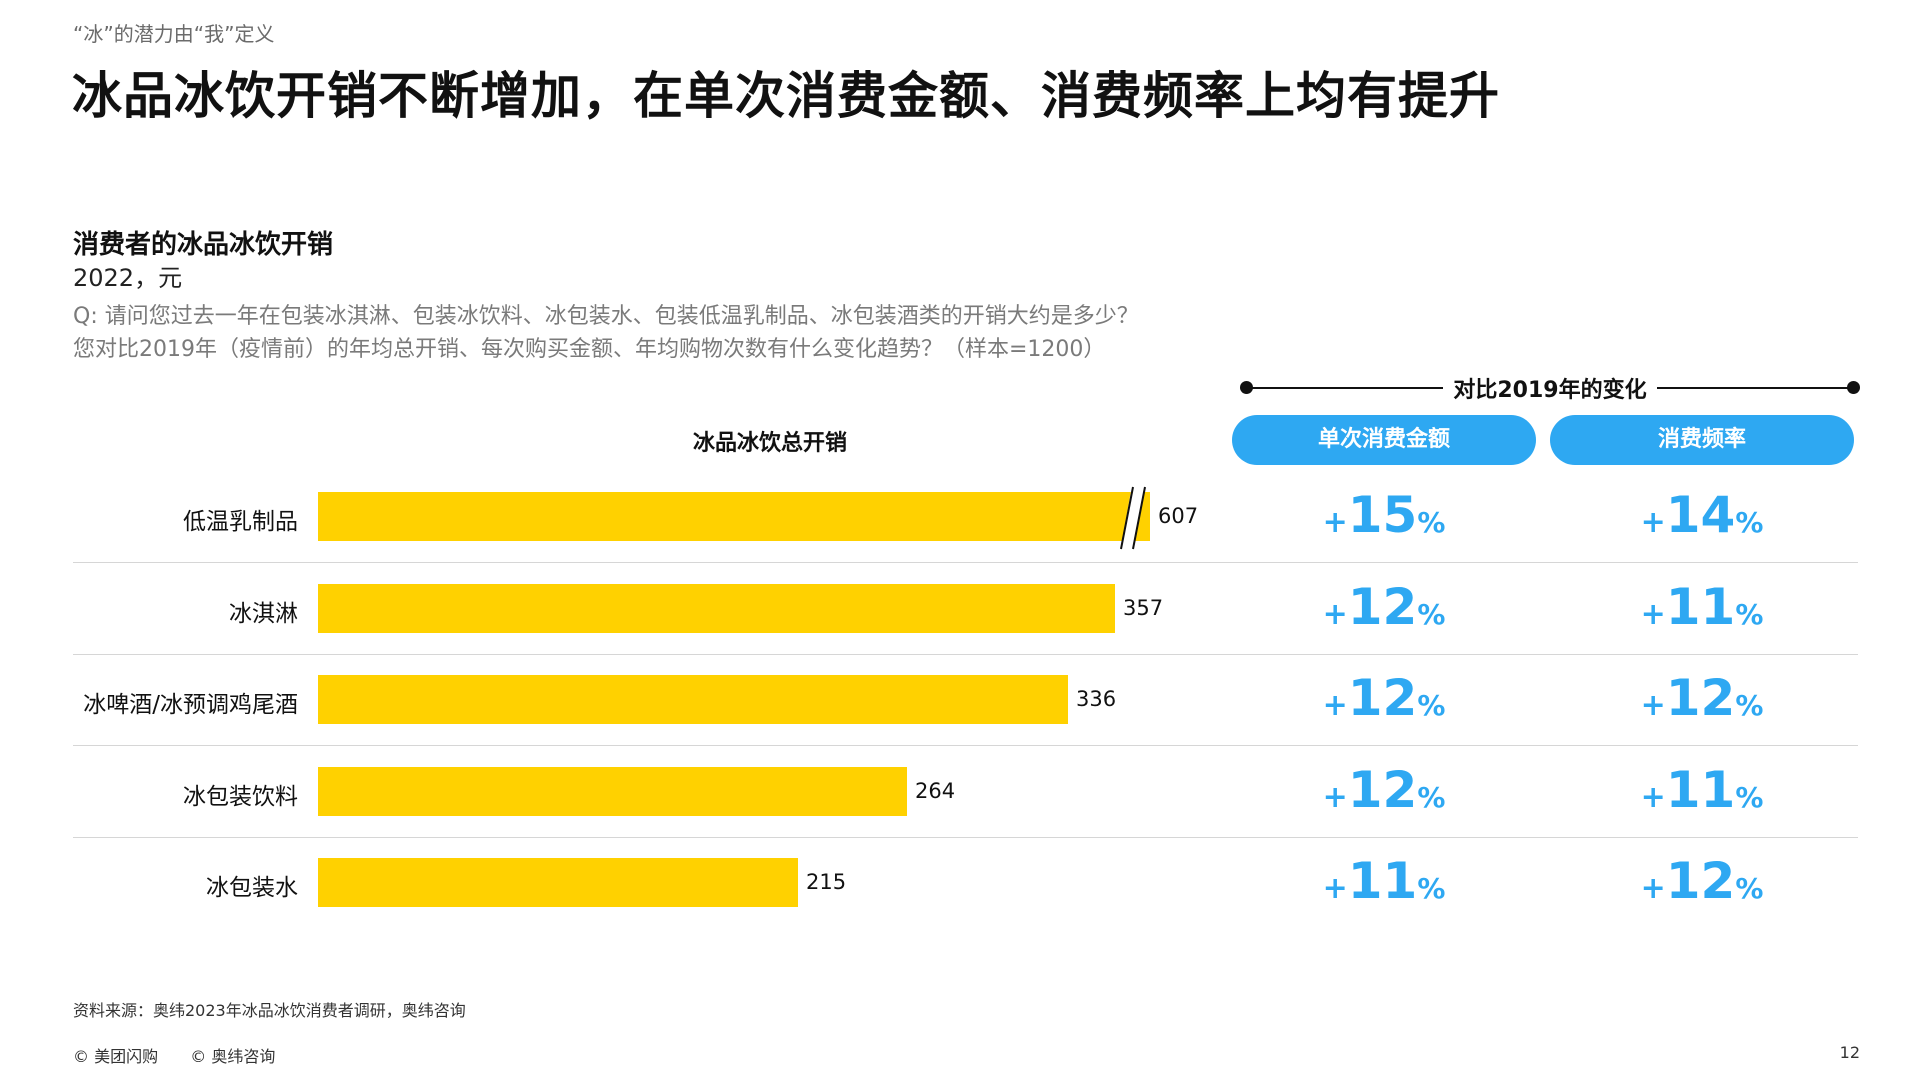 Image resolution: width=1920 pixels, height=1080 pixels. What do you see at coordinates (1133, 518) in the screenshot?
I see `axis-break-icon` at bounding box center [1133, 518].